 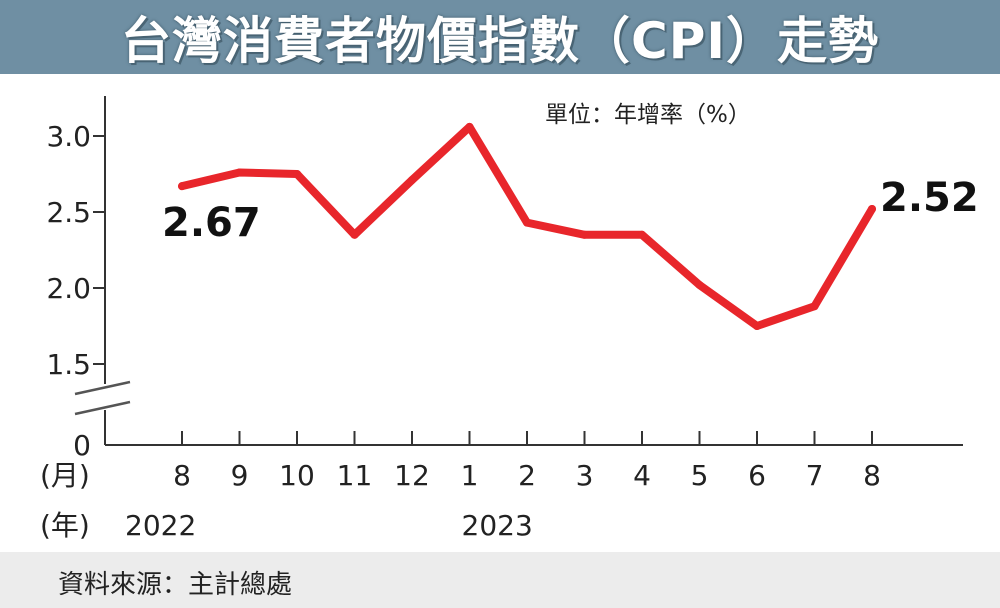 I want to click on x-tick-label: 5, so click(x=700, y=475).